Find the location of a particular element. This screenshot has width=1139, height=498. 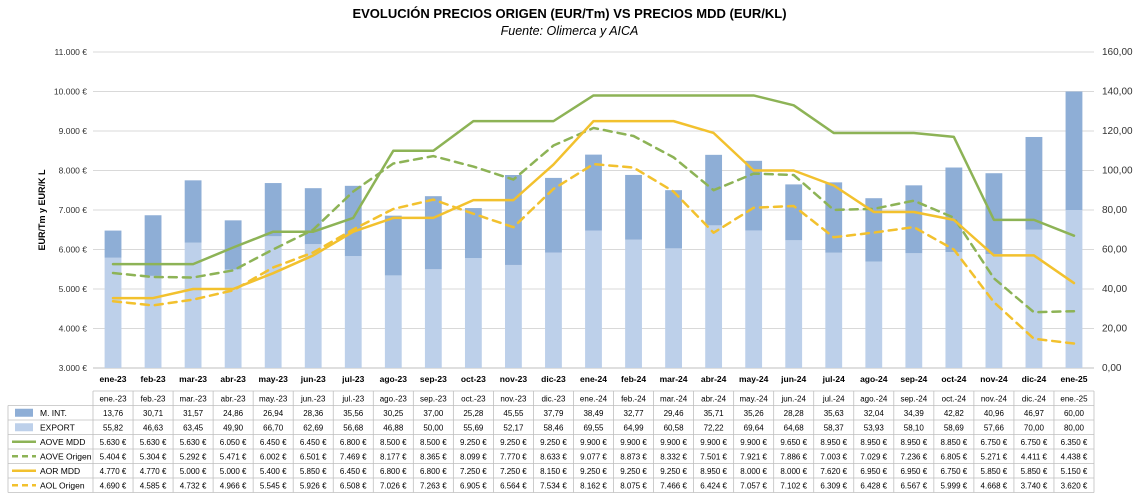

y-axis-label: EUR/Tm y EUR/K L is located at coordinates (42, 210).